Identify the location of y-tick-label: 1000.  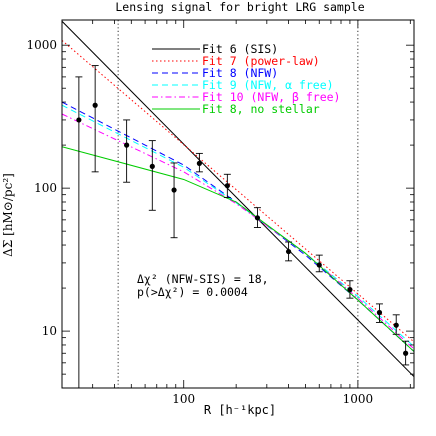
(41, 45).